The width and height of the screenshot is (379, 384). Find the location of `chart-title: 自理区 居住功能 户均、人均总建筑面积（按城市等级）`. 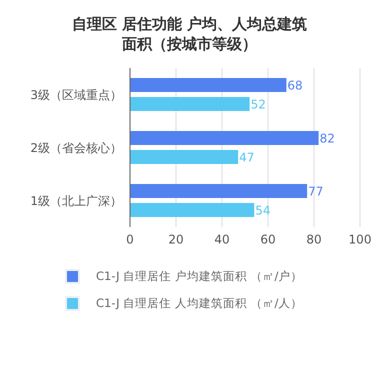

chart-title: 自理区 居住功能 户均、人均总建筑面积（按城市等级） is located at coordinates (189, 34).